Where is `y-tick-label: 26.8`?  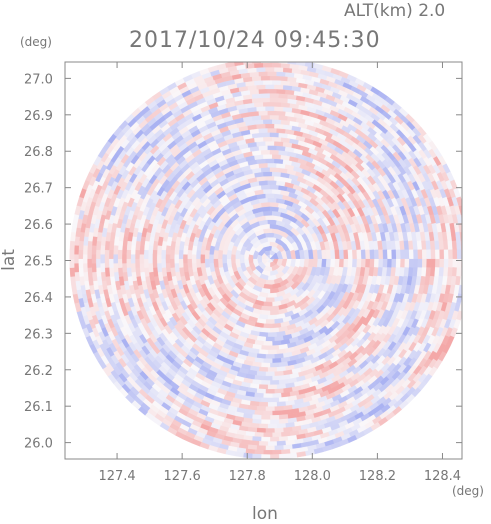
y-tick-label: 26.8 is located at coordinates (38, 152).